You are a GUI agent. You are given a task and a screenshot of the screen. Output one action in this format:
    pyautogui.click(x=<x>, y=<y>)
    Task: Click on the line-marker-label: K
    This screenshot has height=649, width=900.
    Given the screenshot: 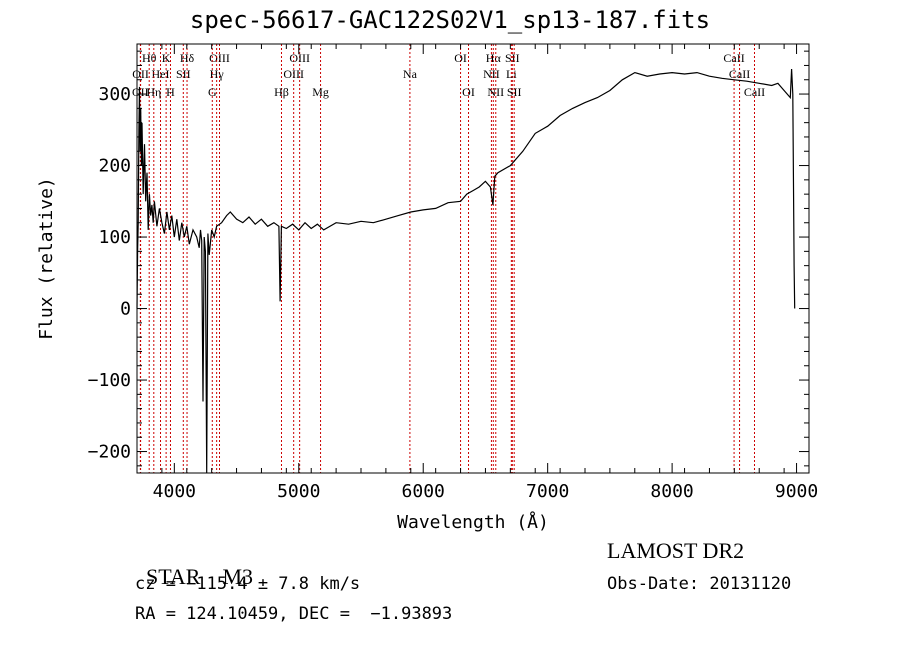 What is the action you would take?
    pyautogui.click(x=166, y=58)
    